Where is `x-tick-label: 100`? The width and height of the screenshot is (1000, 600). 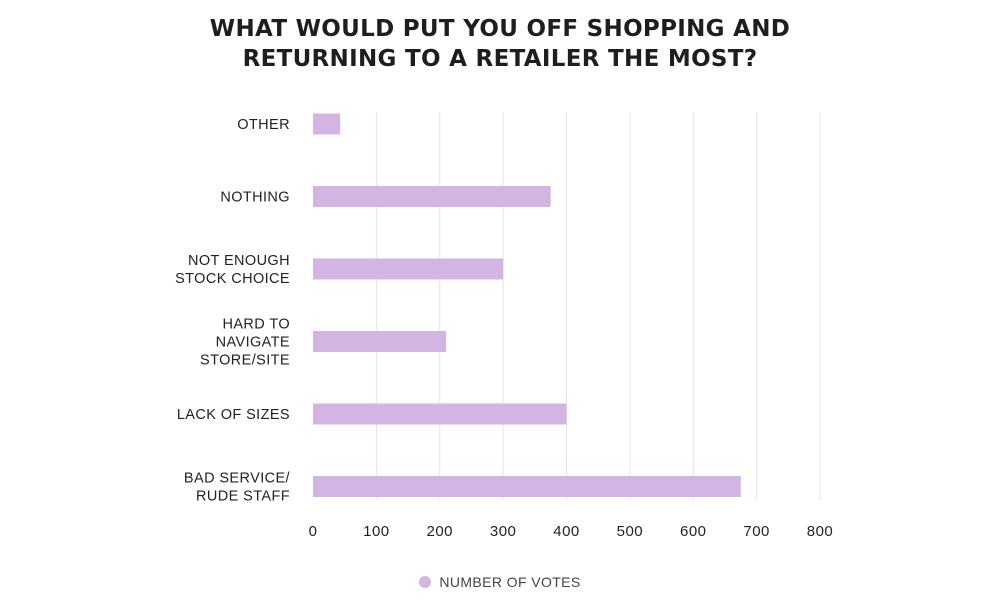 x-tick-label: 100 is located at coordinates (376, 531).